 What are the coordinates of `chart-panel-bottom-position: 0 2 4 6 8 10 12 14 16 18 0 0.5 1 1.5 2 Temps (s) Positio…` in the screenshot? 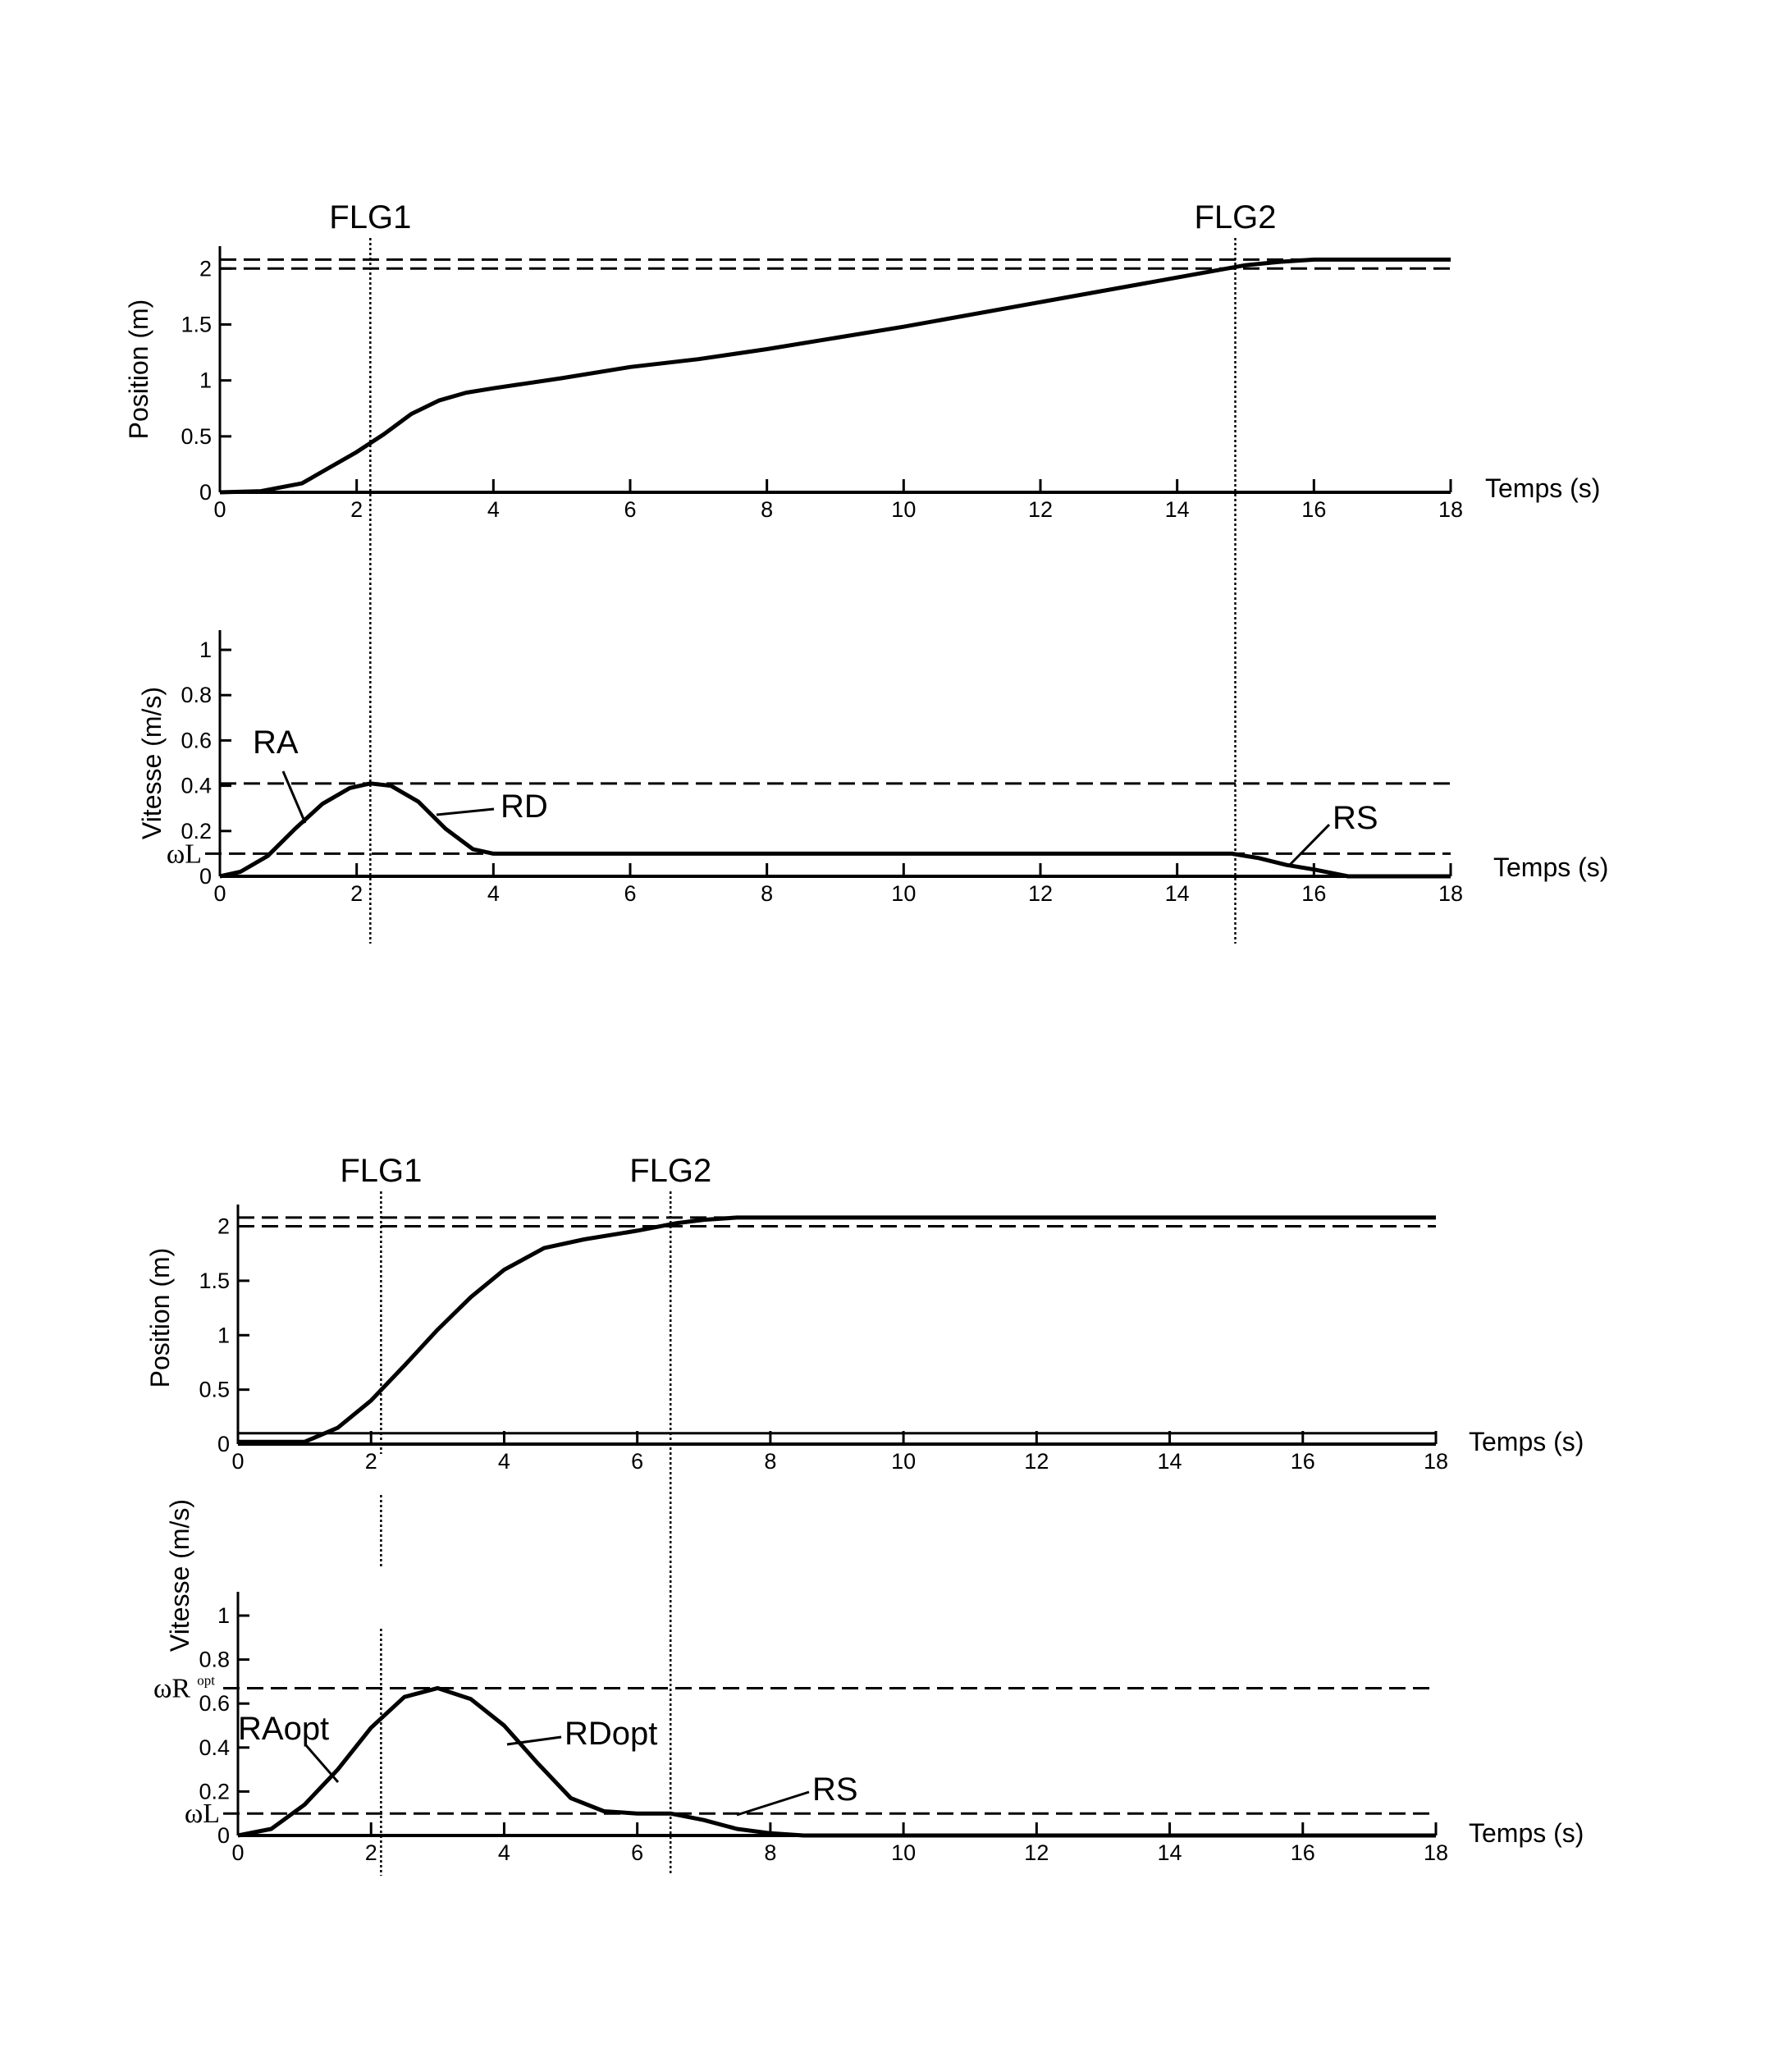 It's located at (864, 1339).